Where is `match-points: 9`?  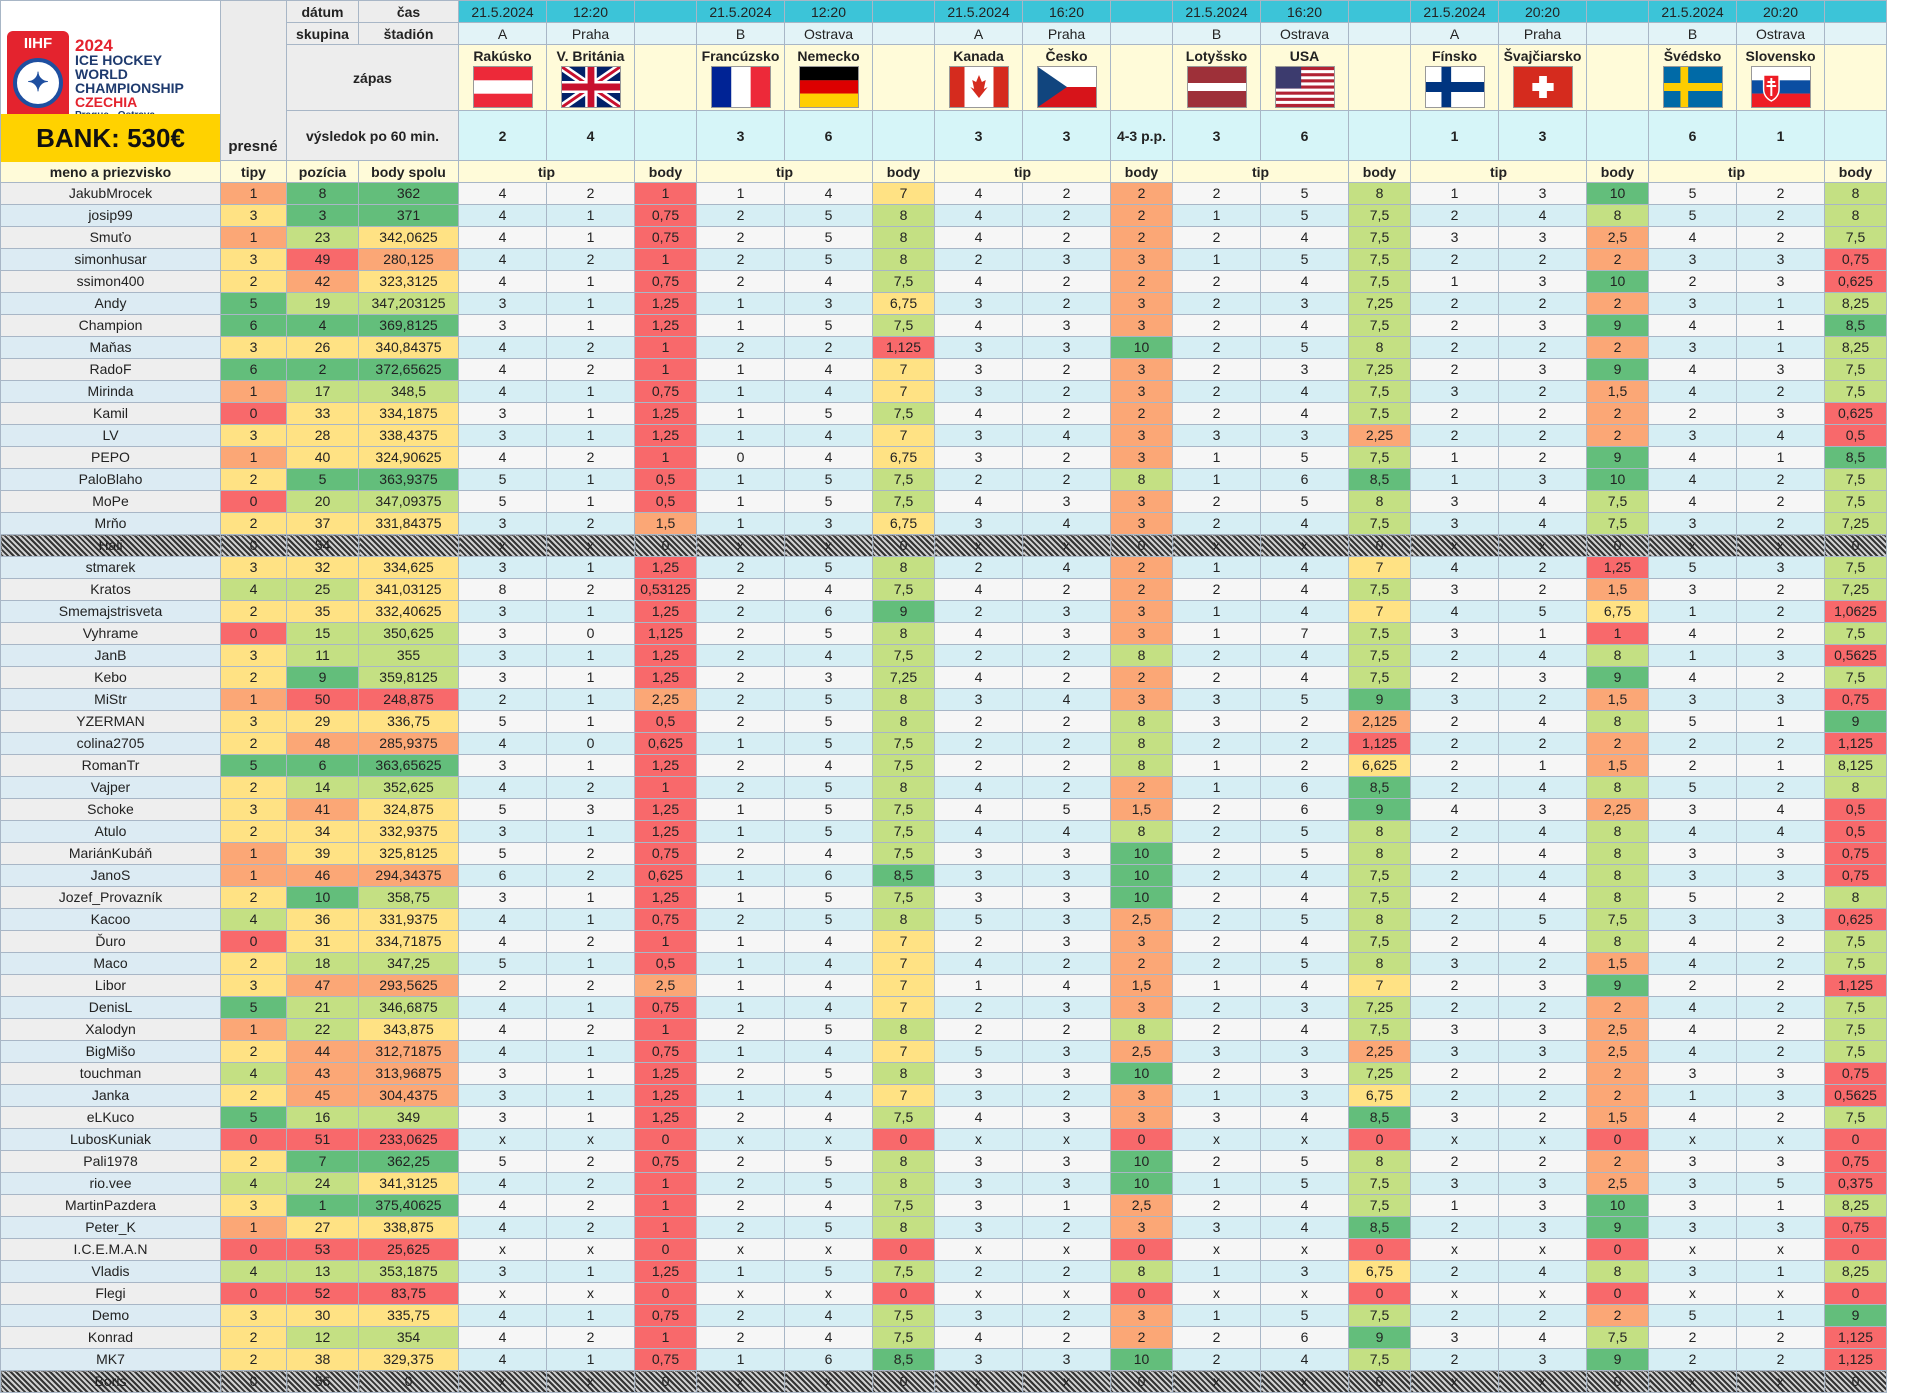 match-points: 9 is located at coordinates (1617, 1227).